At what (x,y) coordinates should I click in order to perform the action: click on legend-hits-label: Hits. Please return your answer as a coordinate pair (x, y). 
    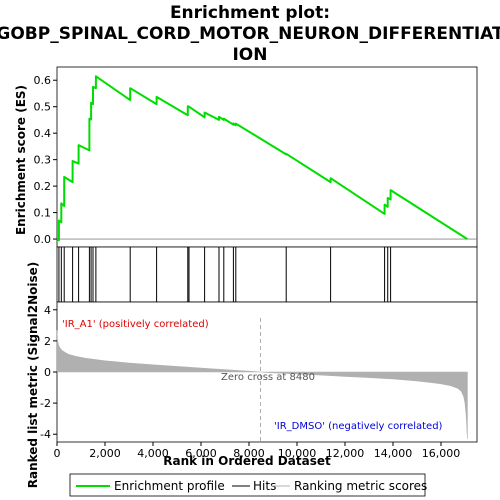
    Looking at the image, I should click on (264, 486).